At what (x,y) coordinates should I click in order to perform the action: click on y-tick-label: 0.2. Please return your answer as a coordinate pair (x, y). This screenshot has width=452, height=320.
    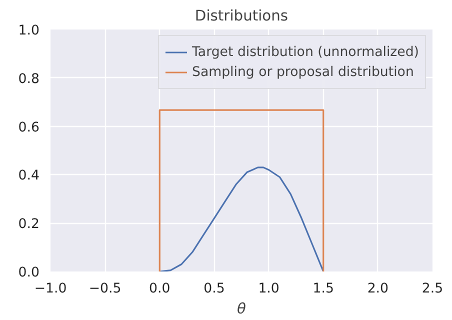
    Looking at the image, I should click on (29, 224).